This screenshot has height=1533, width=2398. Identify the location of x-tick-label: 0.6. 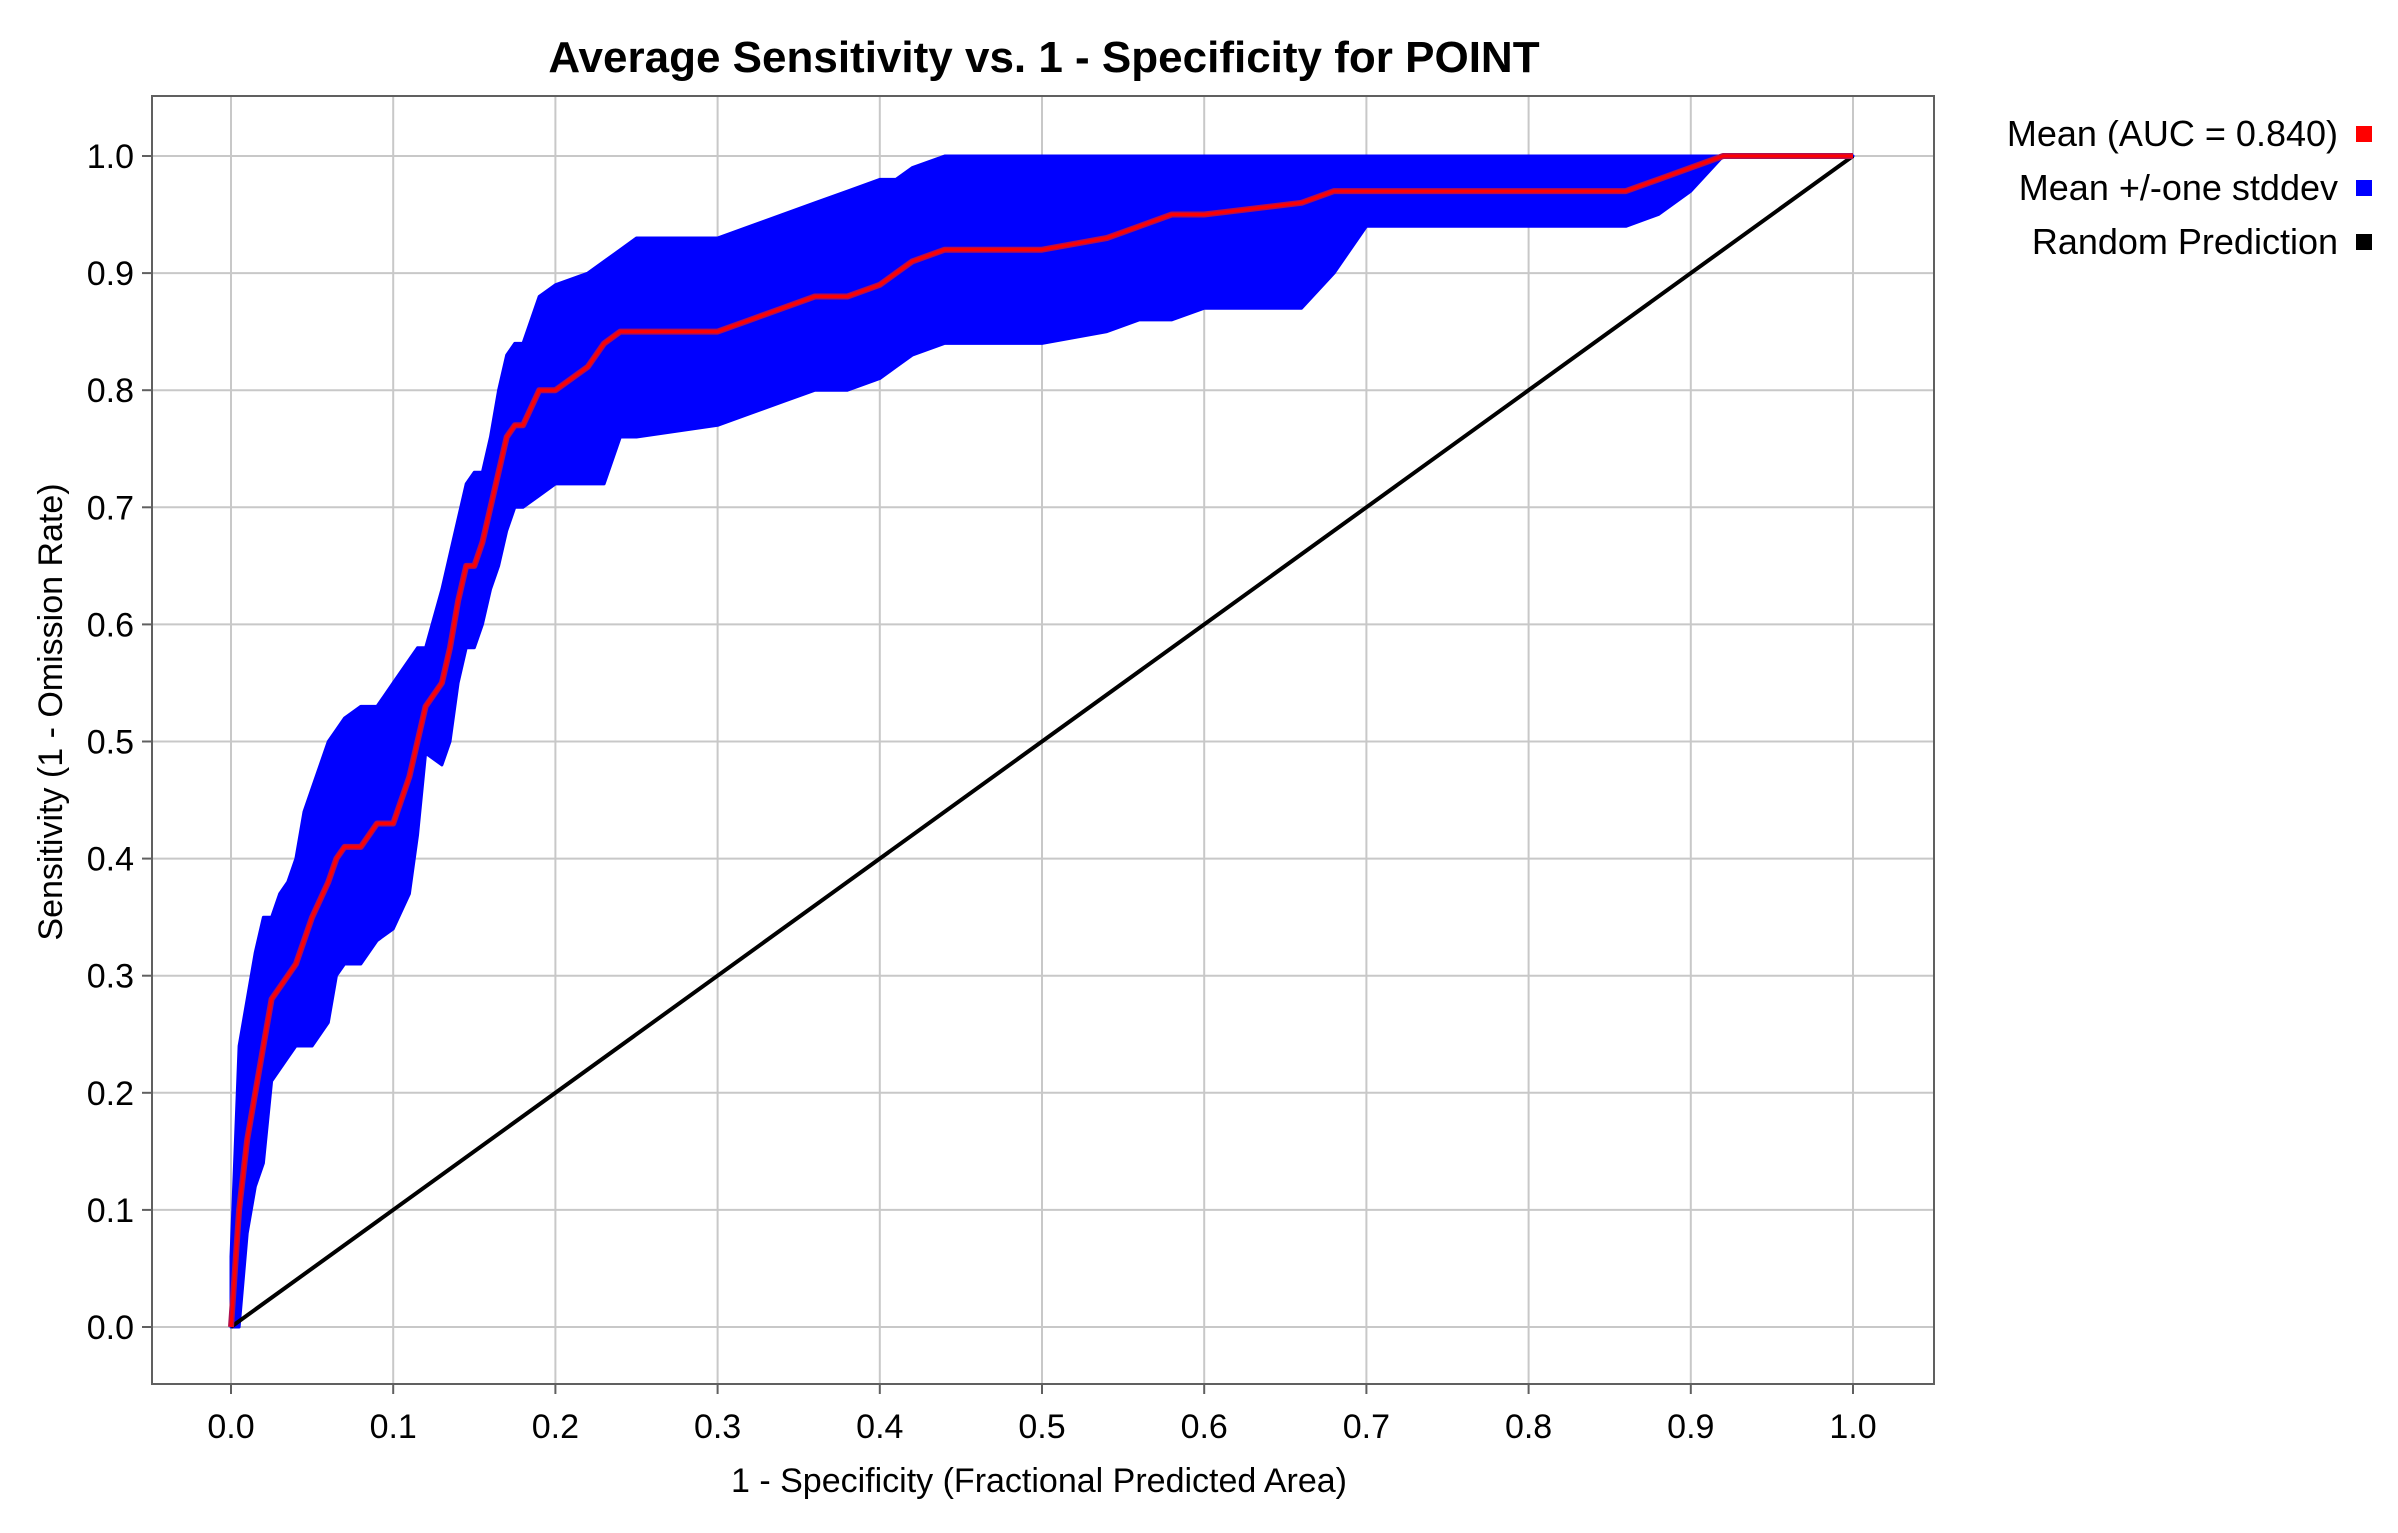
(1204, 1427).